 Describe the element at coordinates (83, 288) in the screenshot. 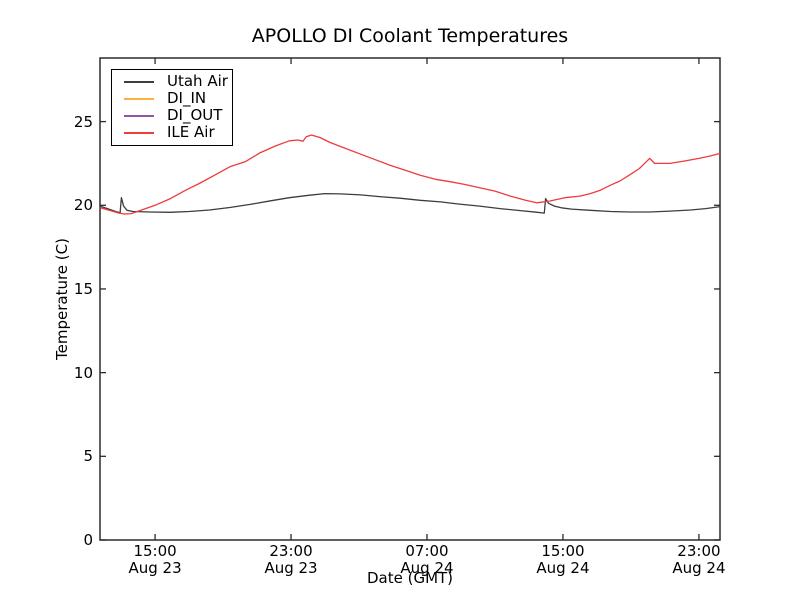

I see `y-tick-label: 15` at that location.